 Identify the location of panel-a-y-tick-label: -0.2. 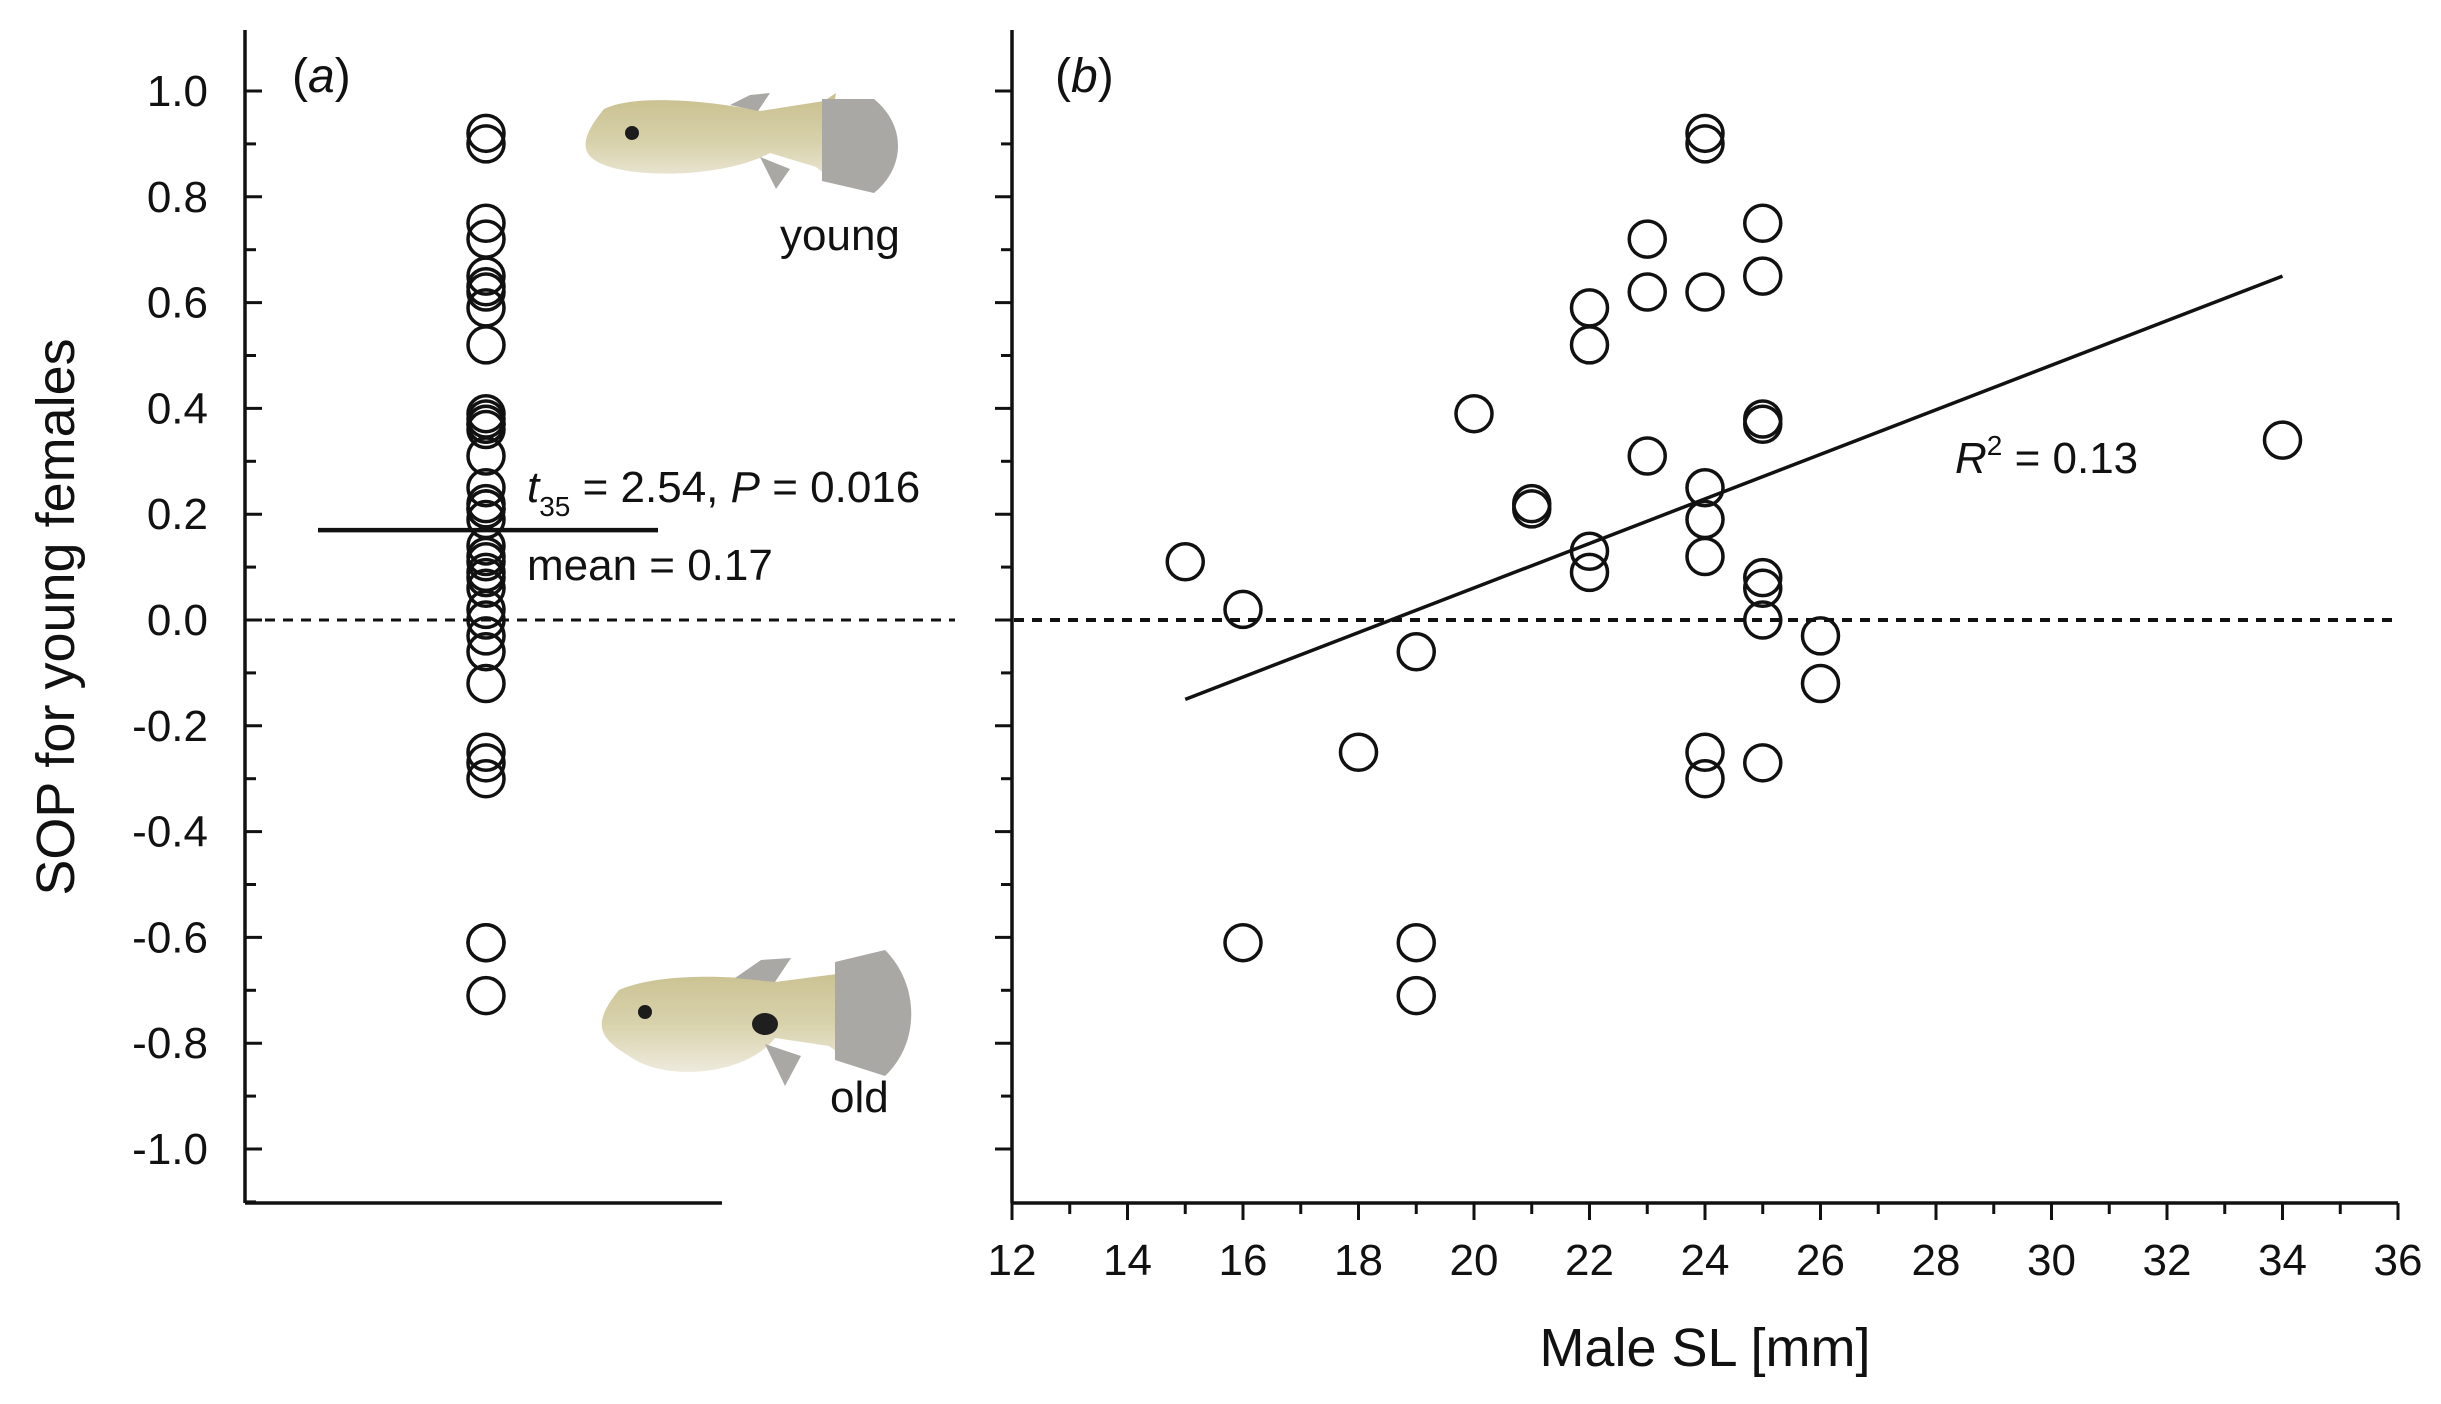
(170, 726).